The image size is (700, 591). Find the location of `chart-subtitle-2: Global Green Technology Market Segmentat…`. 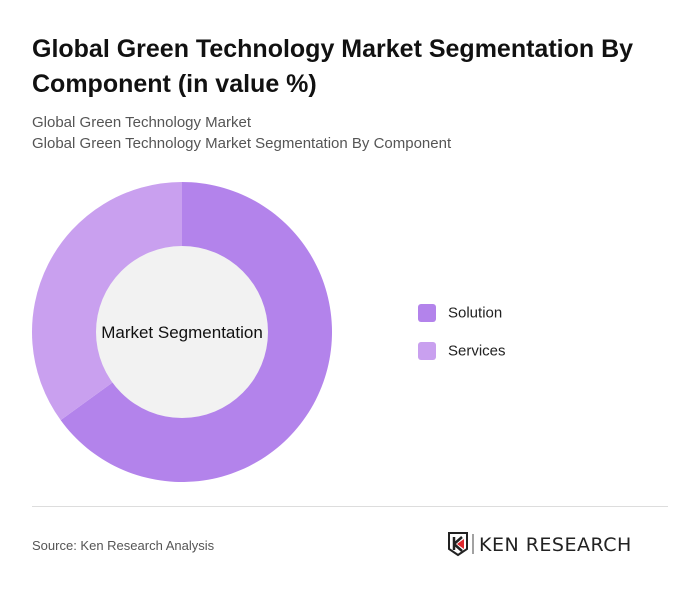

chart-subtitle-2: Global Green Technology Market Segmentat… is located at coordinates (242, 143).